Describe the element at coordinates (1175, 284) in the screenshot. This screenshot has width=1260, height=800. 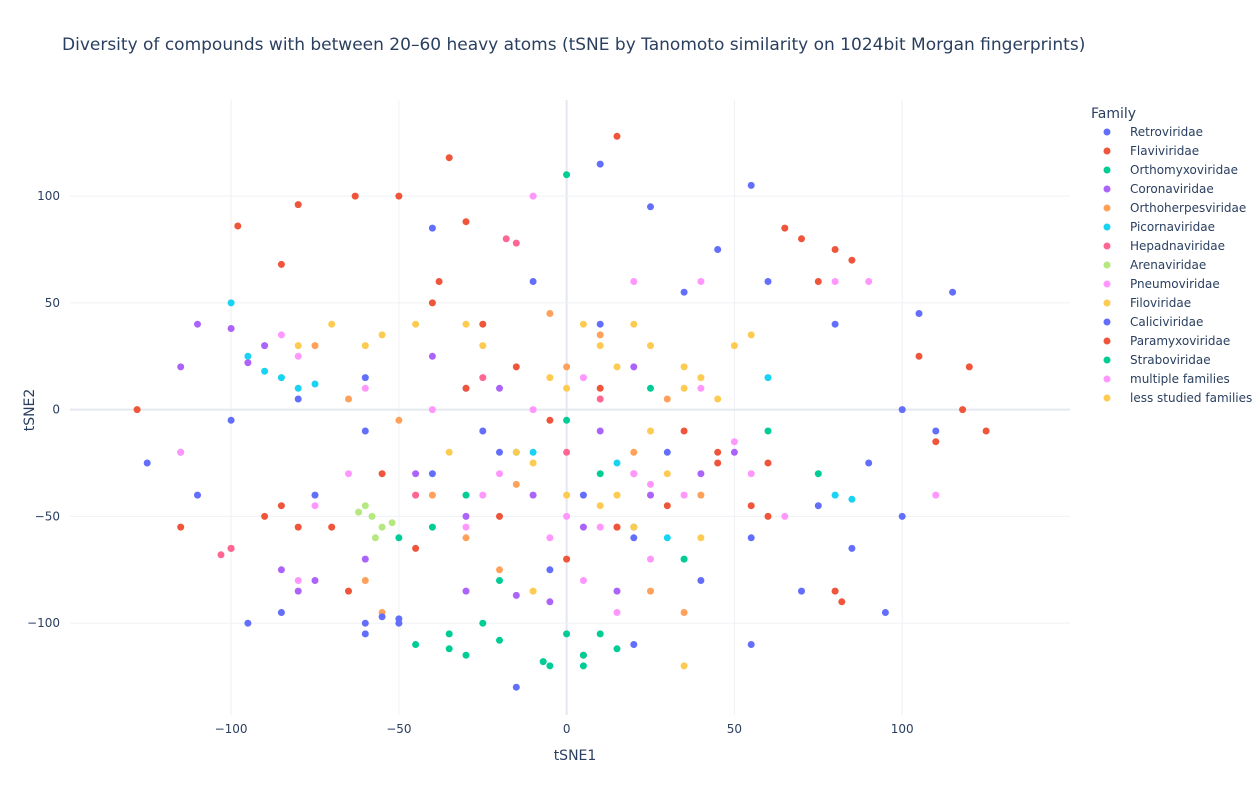
I see `legend-label: Pneumoviridae` at that location.